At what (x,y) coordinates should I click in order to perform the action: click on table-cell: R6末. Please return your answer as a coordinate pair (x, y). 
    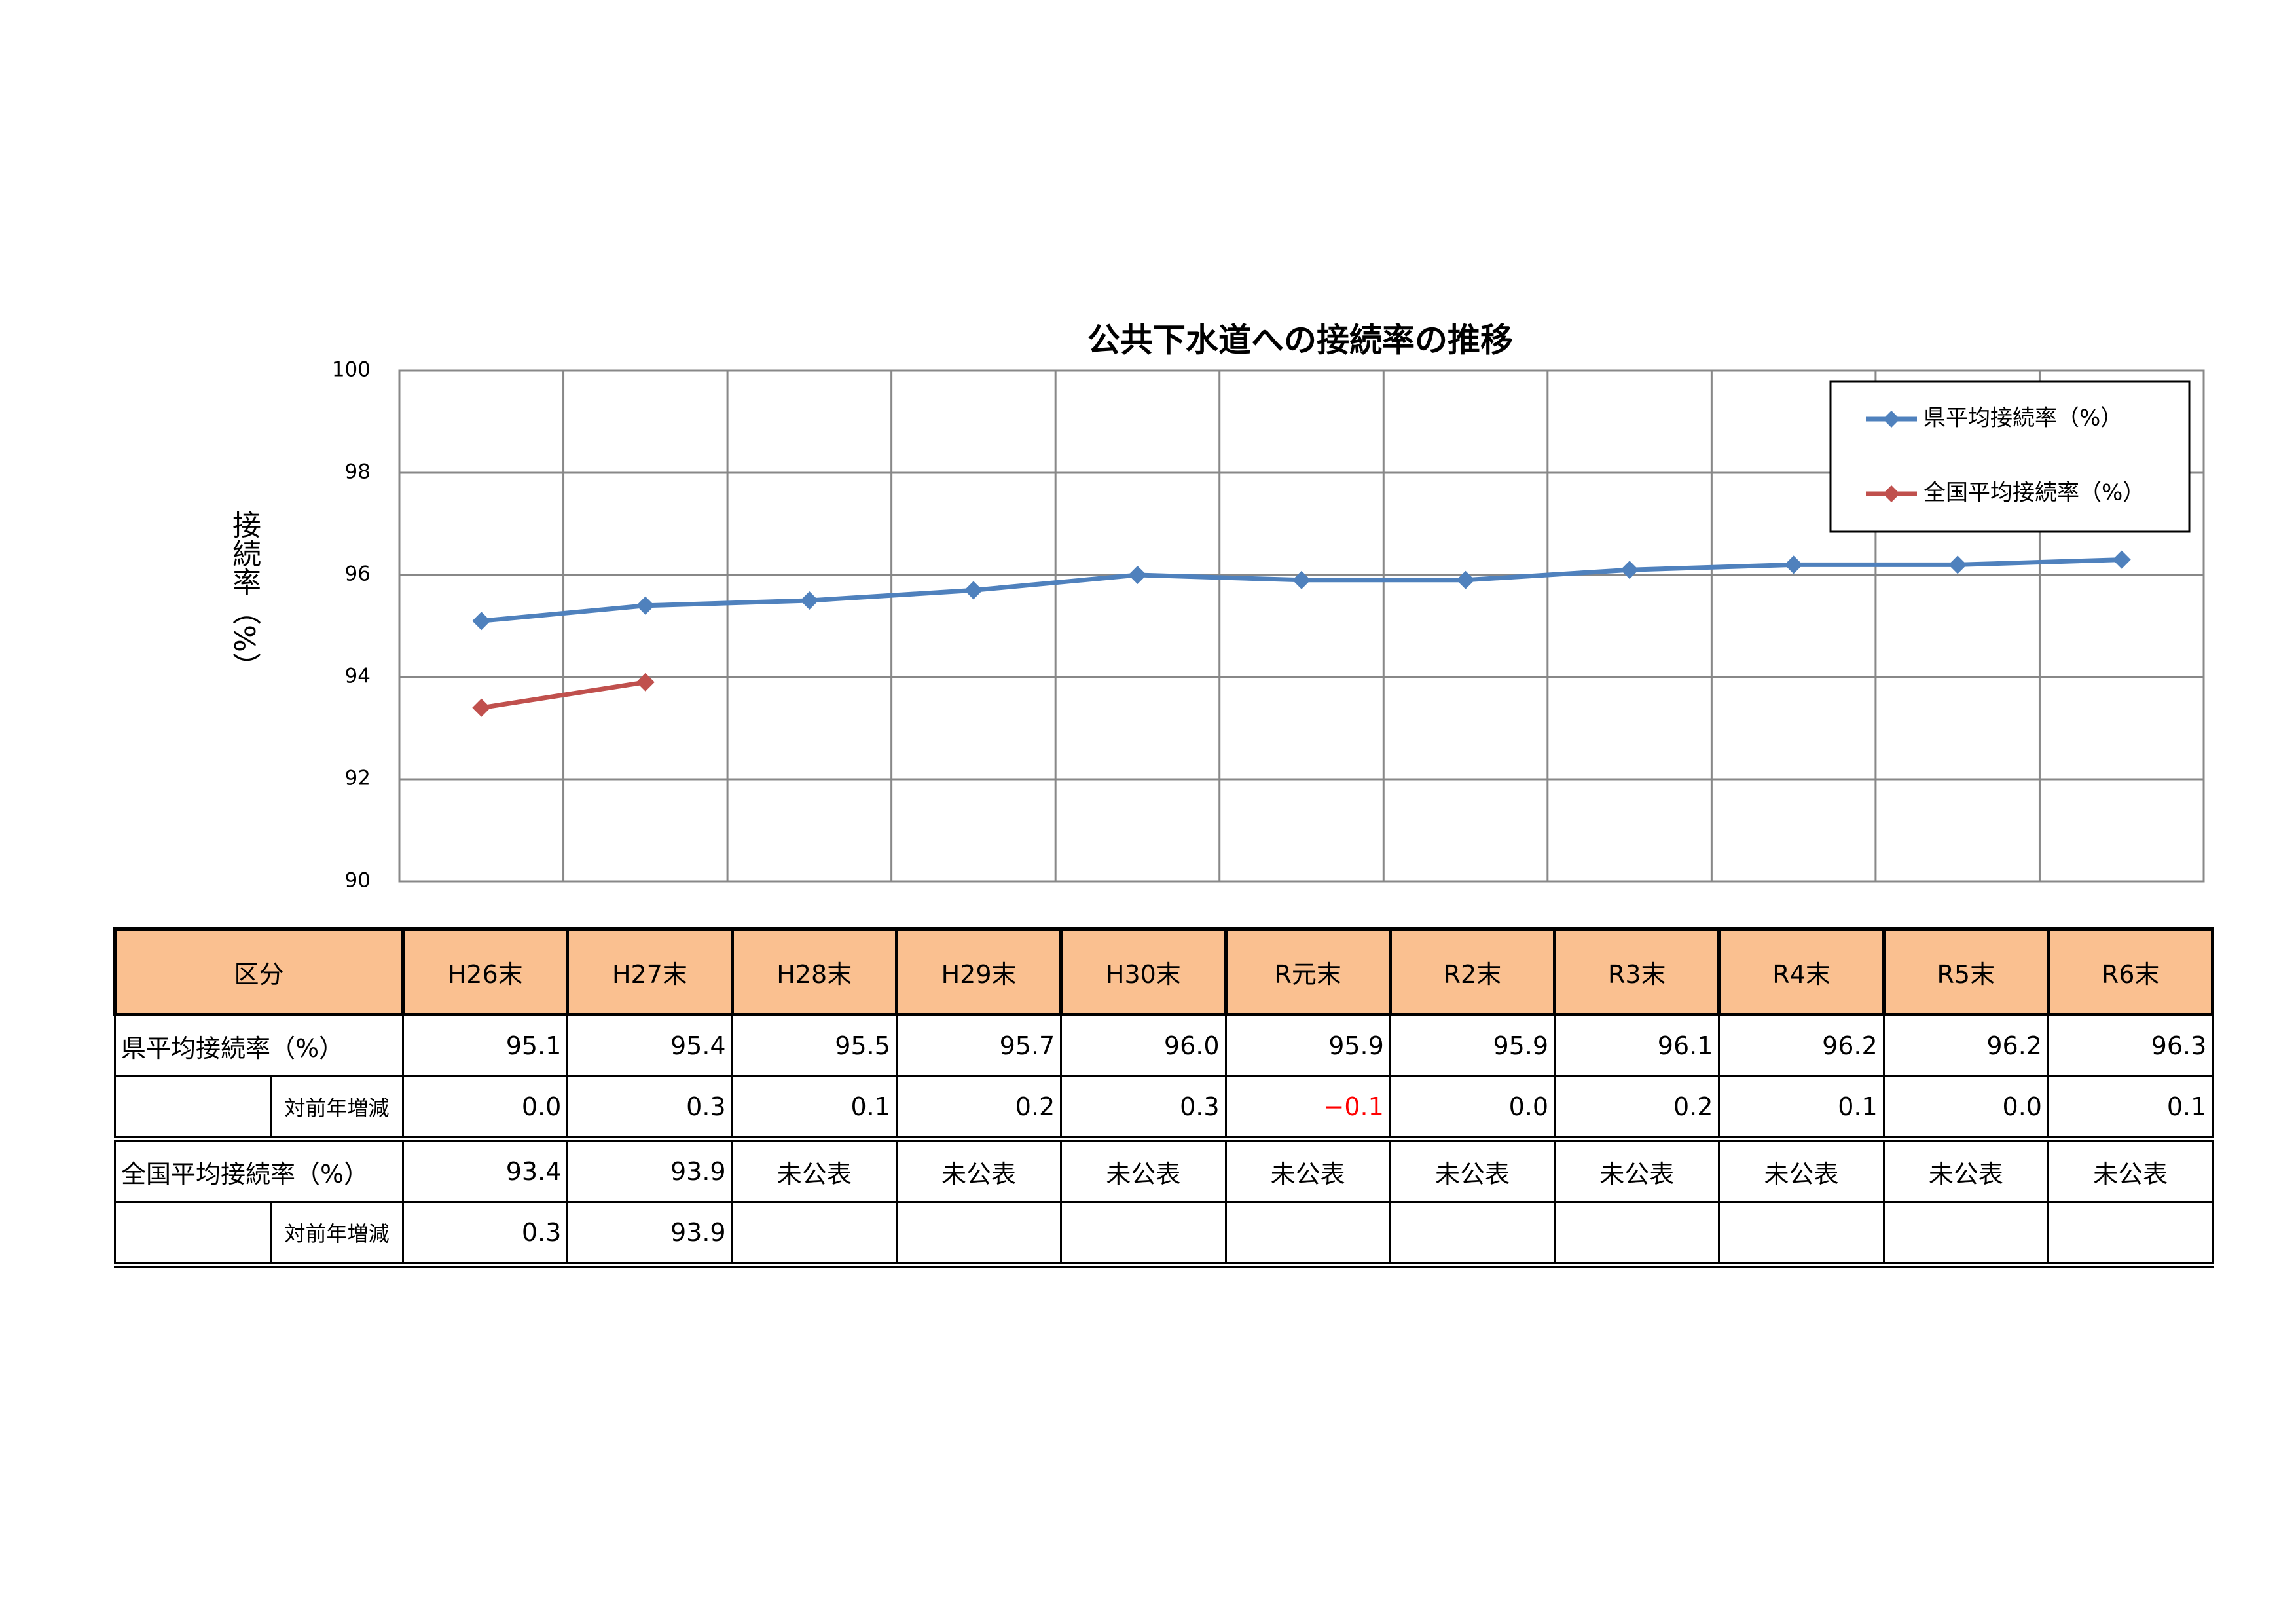
    Looking at the image, I should click on (2130, 971).